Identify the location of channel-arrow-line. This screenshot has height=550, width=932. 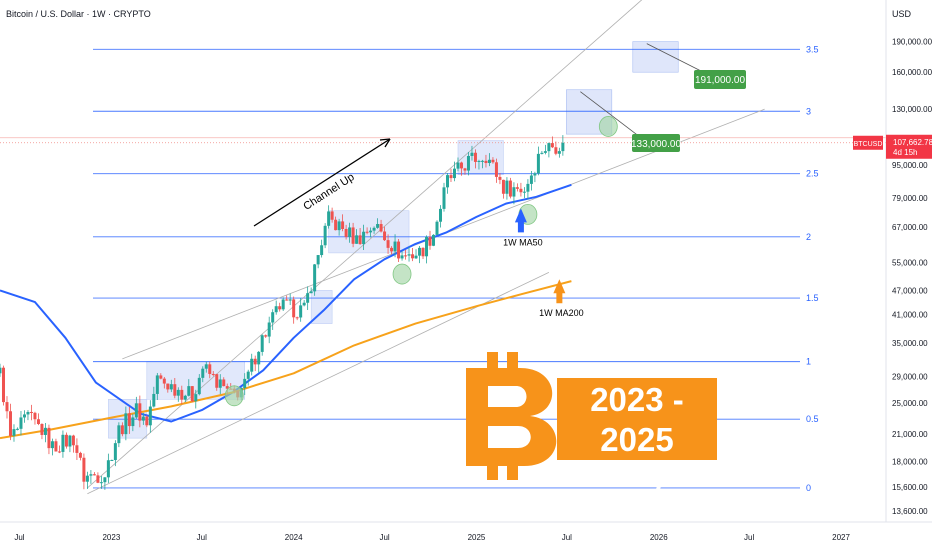
(322, 182).